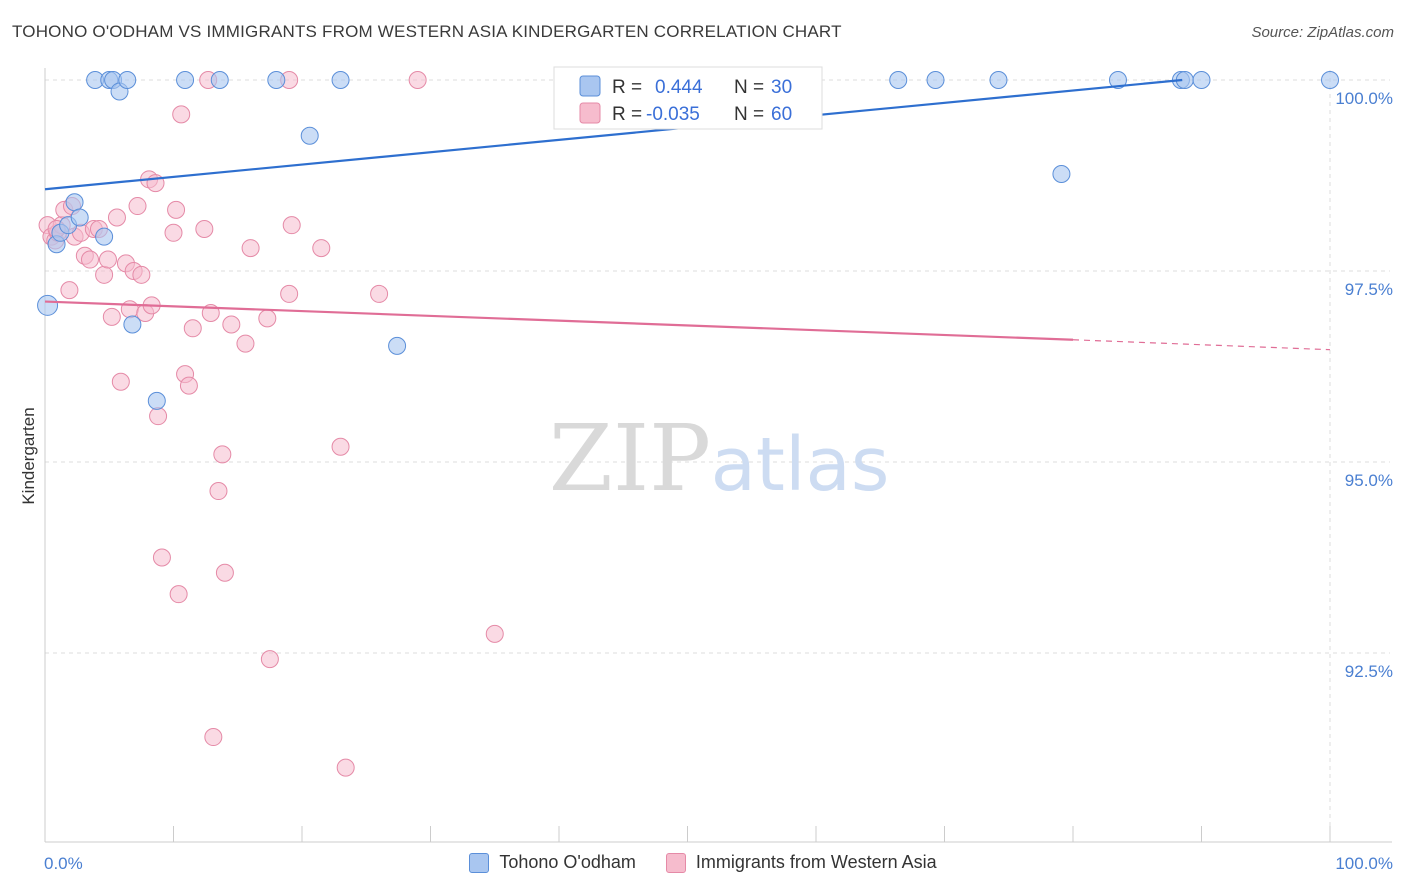 This screenshot has width=1406, height=892. What do you see at coordinates (559, 320) in the screenshot?
I see `trend-line-western-asia` at bounding box center [559, 320].